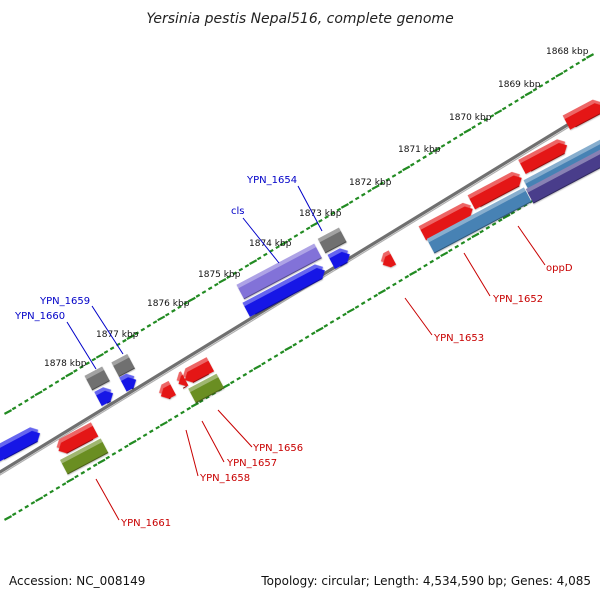  I want to click on tick-label: 1876 kbp, so click(168, 304).